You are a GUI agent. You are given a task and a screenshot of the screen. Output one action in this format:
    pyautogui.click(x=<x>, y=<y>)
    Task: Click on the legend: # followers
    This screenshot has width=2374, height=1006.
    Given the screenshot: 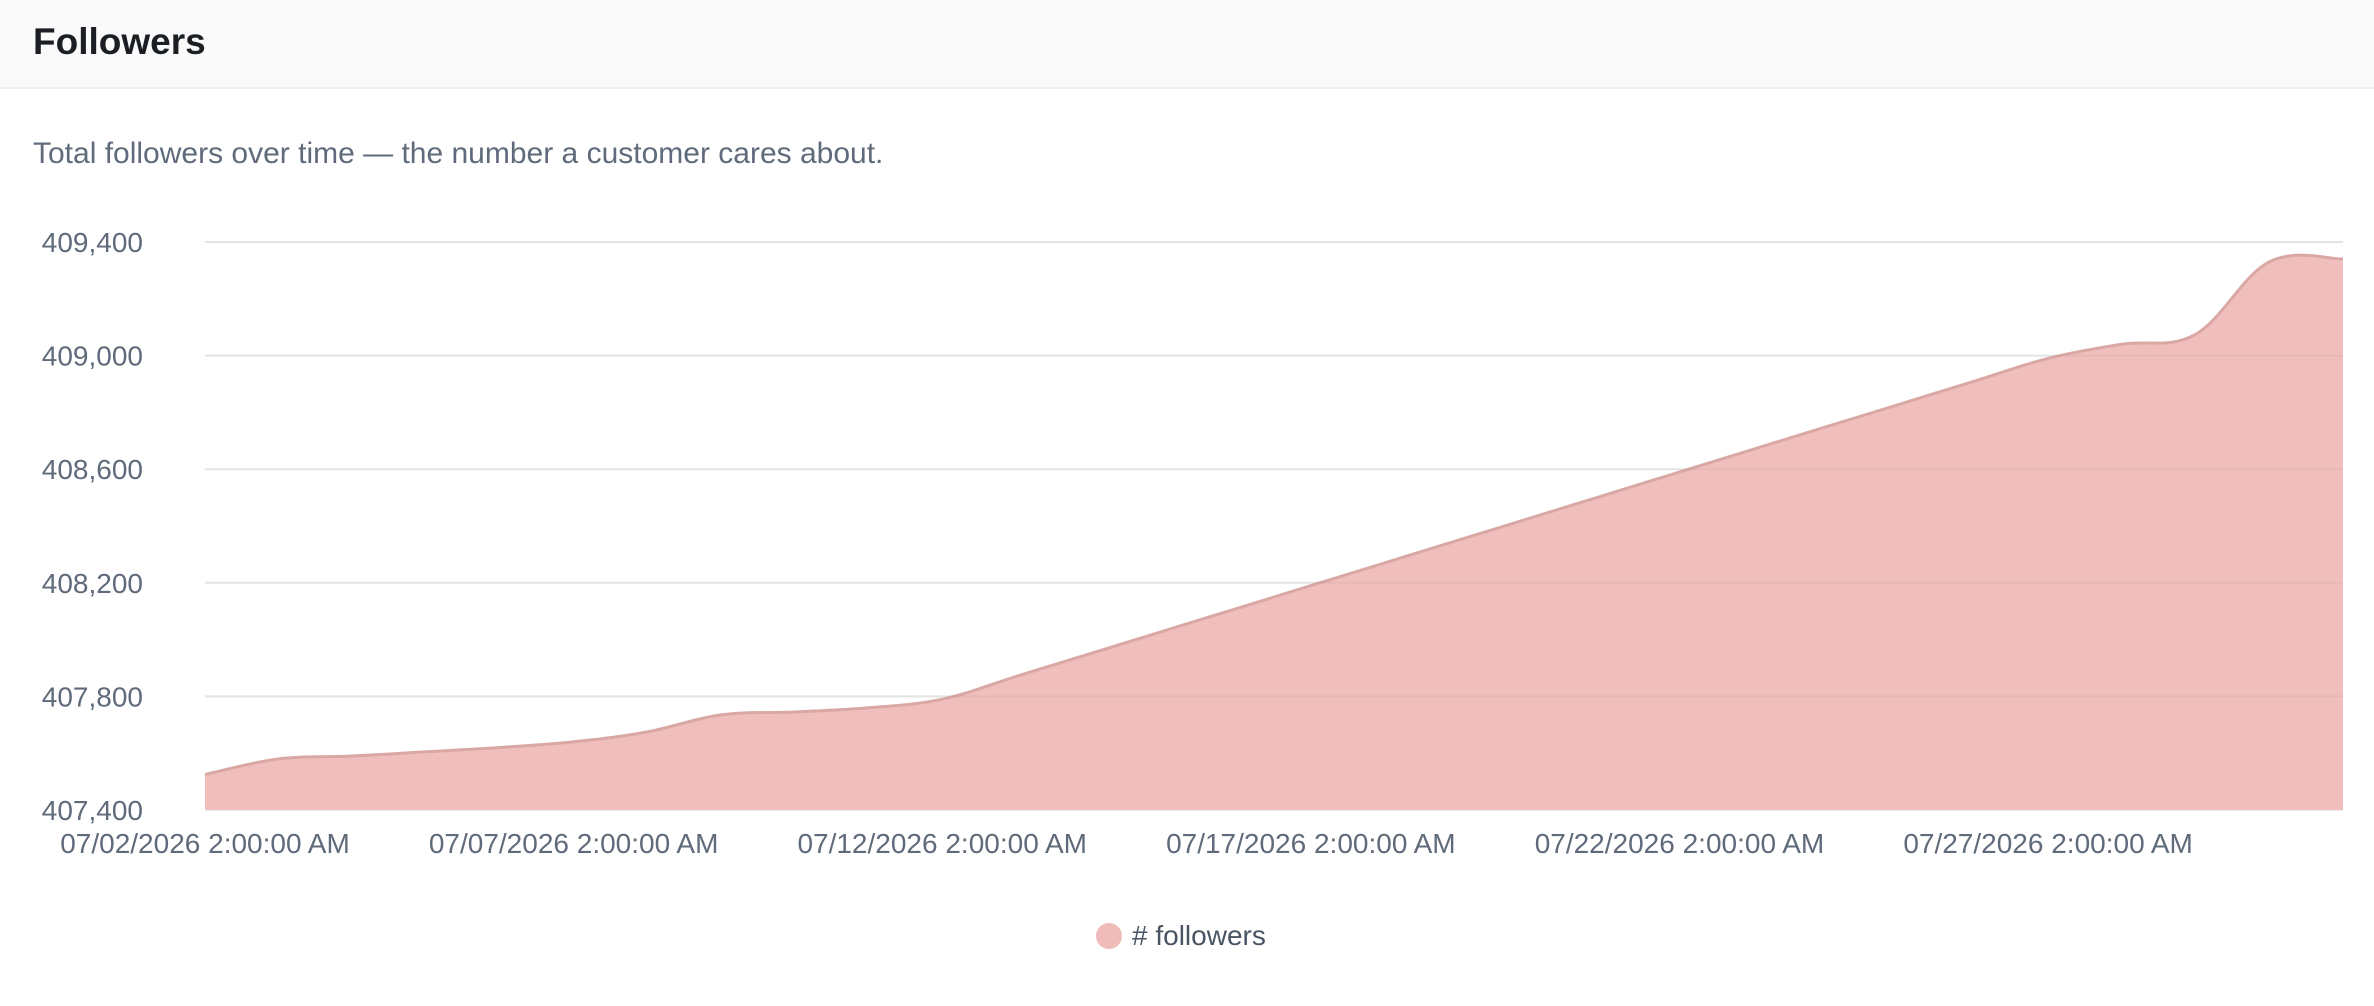 What is the action you would take?
    pyautogui.click(x=1181, y=936)
    